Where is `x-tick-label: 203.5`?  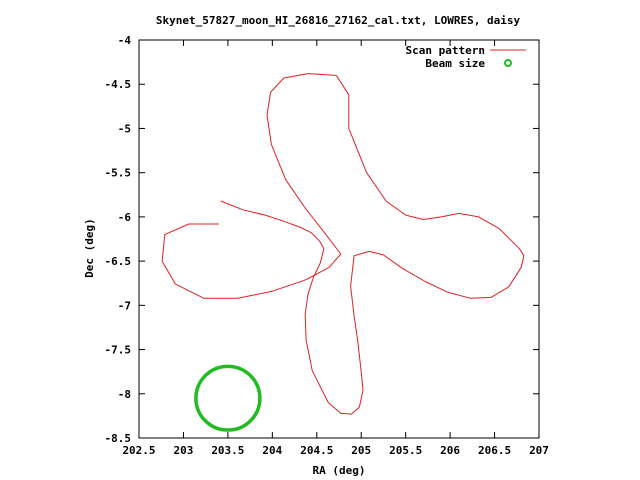 x-tick-label: 203.5 is located at coordinates (227, 450).